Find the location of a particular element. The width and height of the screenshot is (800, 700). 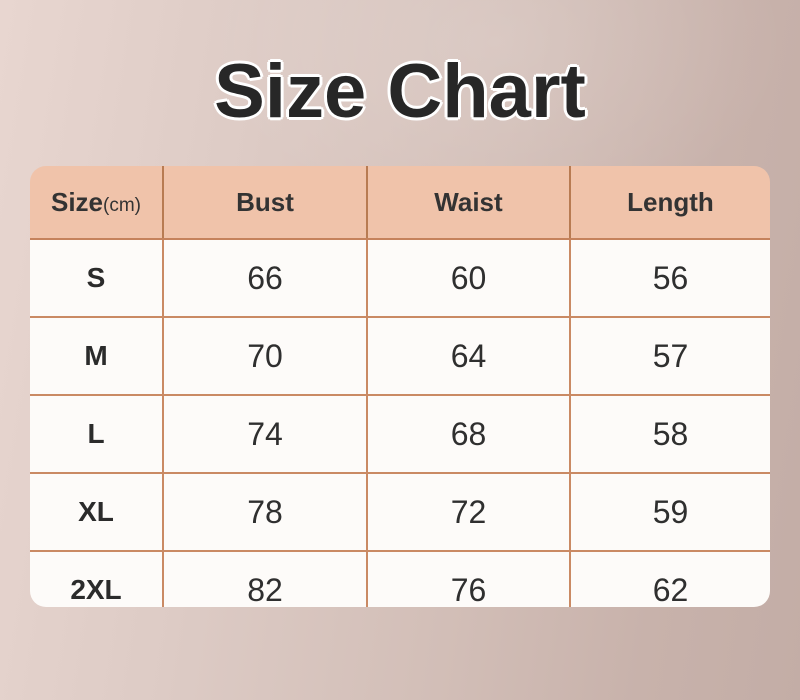

table-row-s: S 66 60 56 is located at coordinates (400, 278).